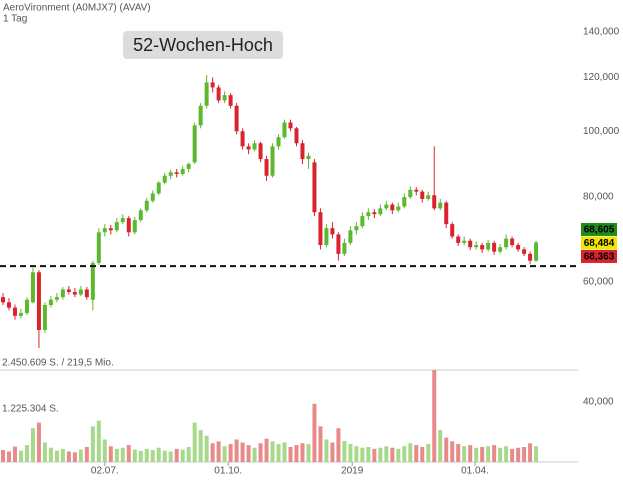 The width and height of the screenshot is (623, 483). Describe the element at coordinates (228, 471) in the screenshot. I see `x-tick-label: 01.10.` at that location.